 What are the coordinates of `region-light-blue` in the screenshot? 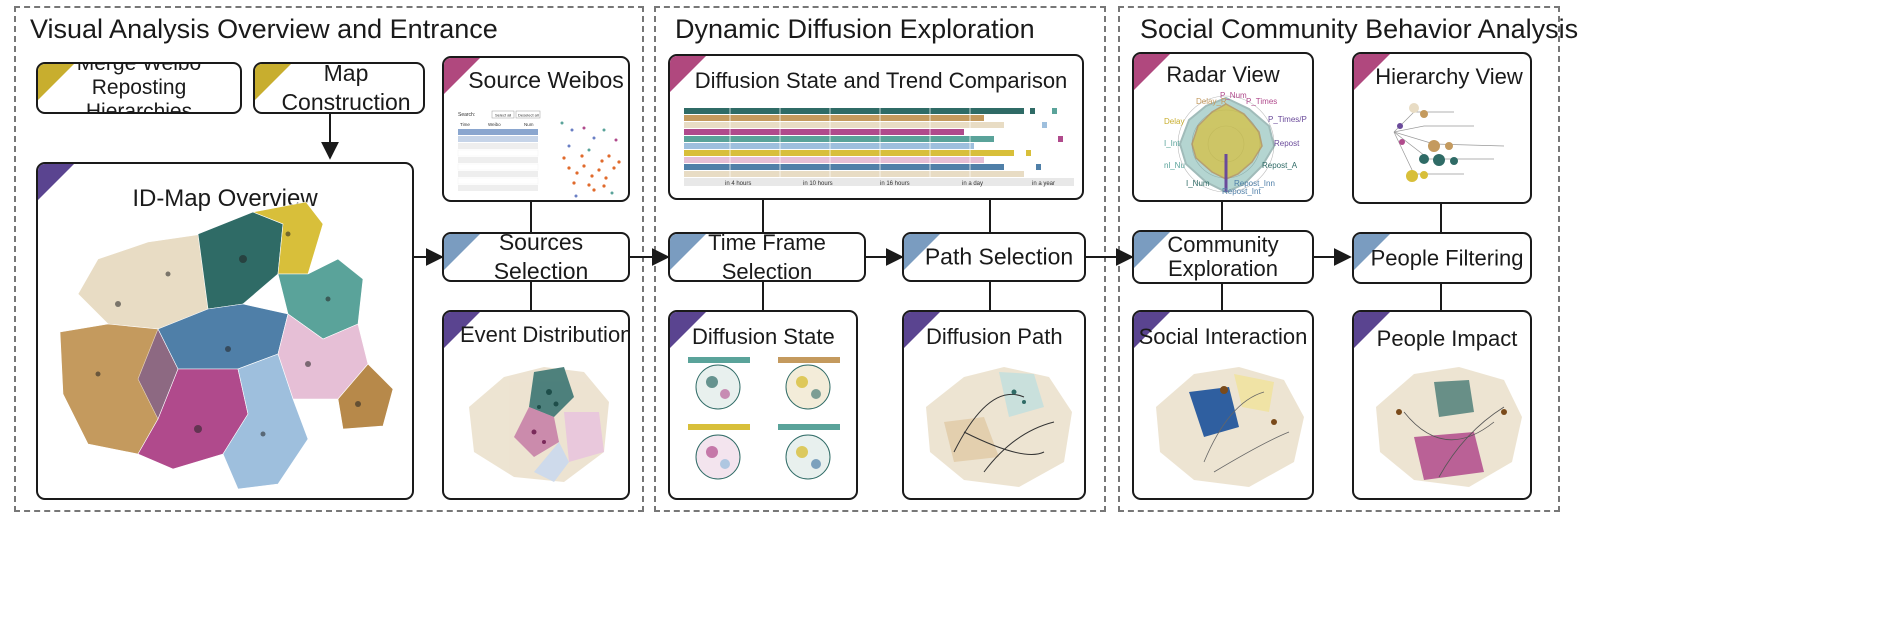 It's located at (265, 421).